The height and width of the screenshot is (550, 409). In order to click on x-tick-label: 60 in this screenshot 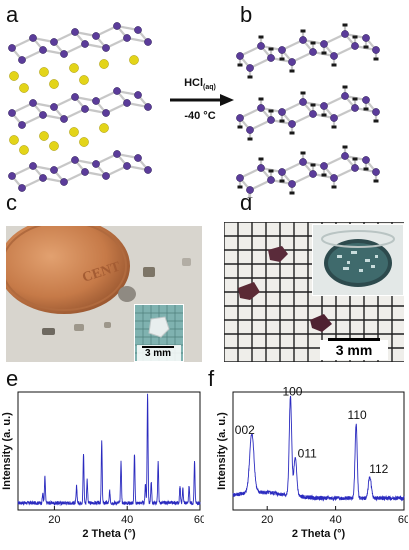, I will do `click(403, 520)`.